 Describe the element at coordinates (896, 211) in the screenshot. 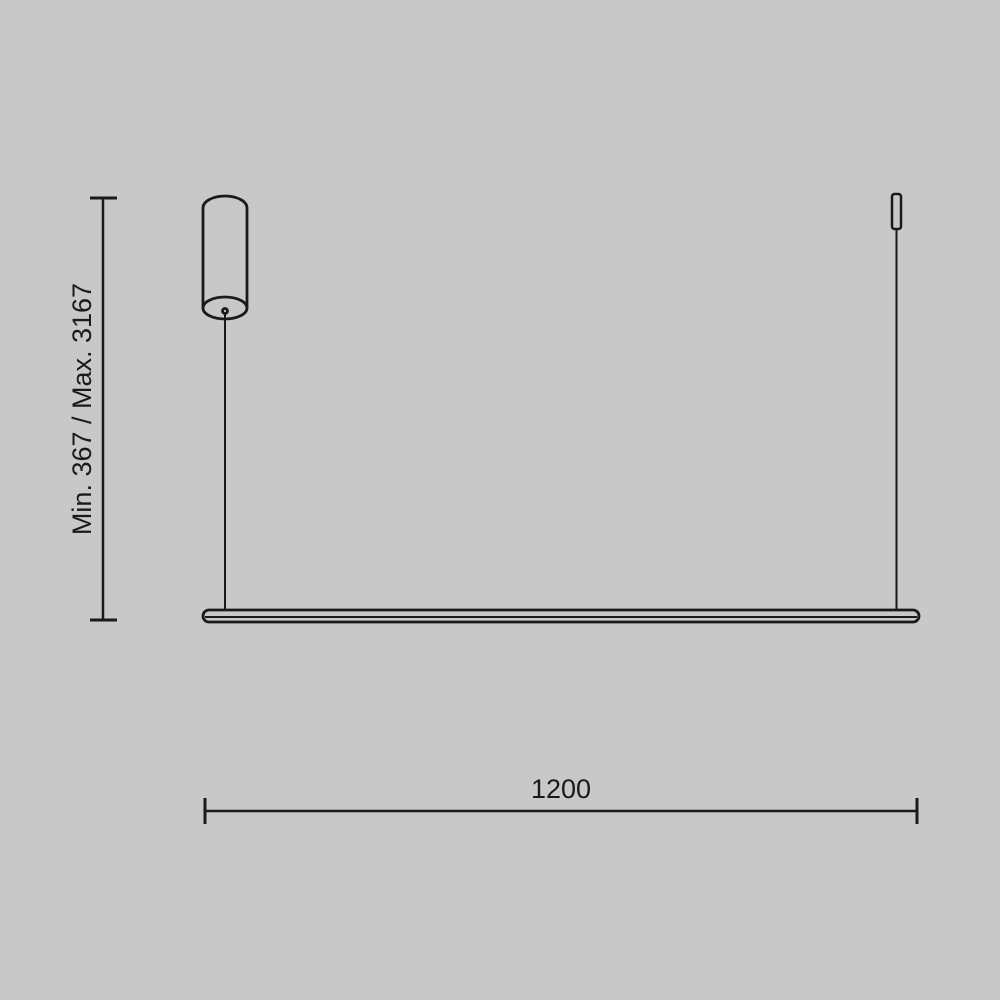

I see `cable-anchor-right` at that location.